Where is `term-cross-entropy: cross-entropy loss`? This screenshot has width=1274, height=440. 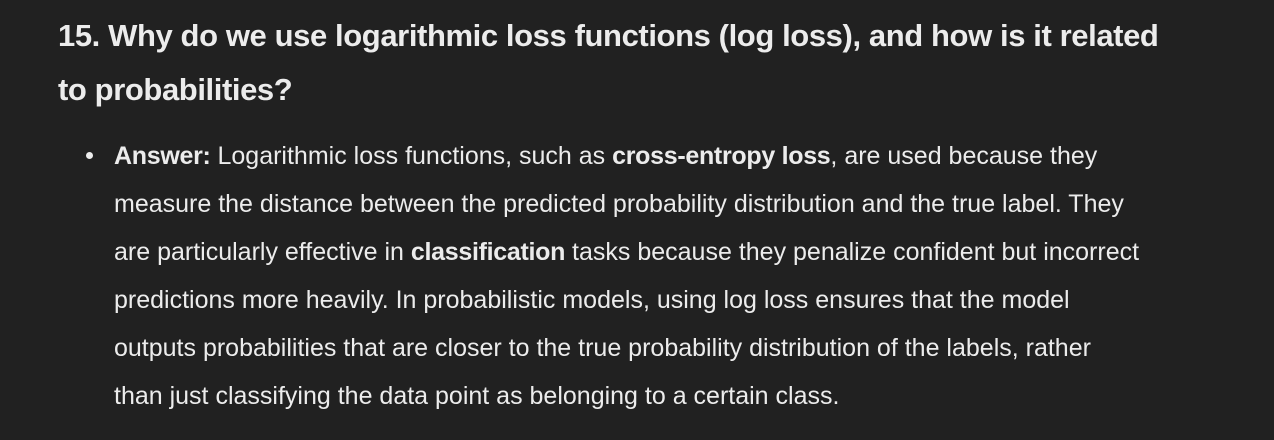
term-cross-entropy: cross-entropy loss is located at coordinates (721, 156).